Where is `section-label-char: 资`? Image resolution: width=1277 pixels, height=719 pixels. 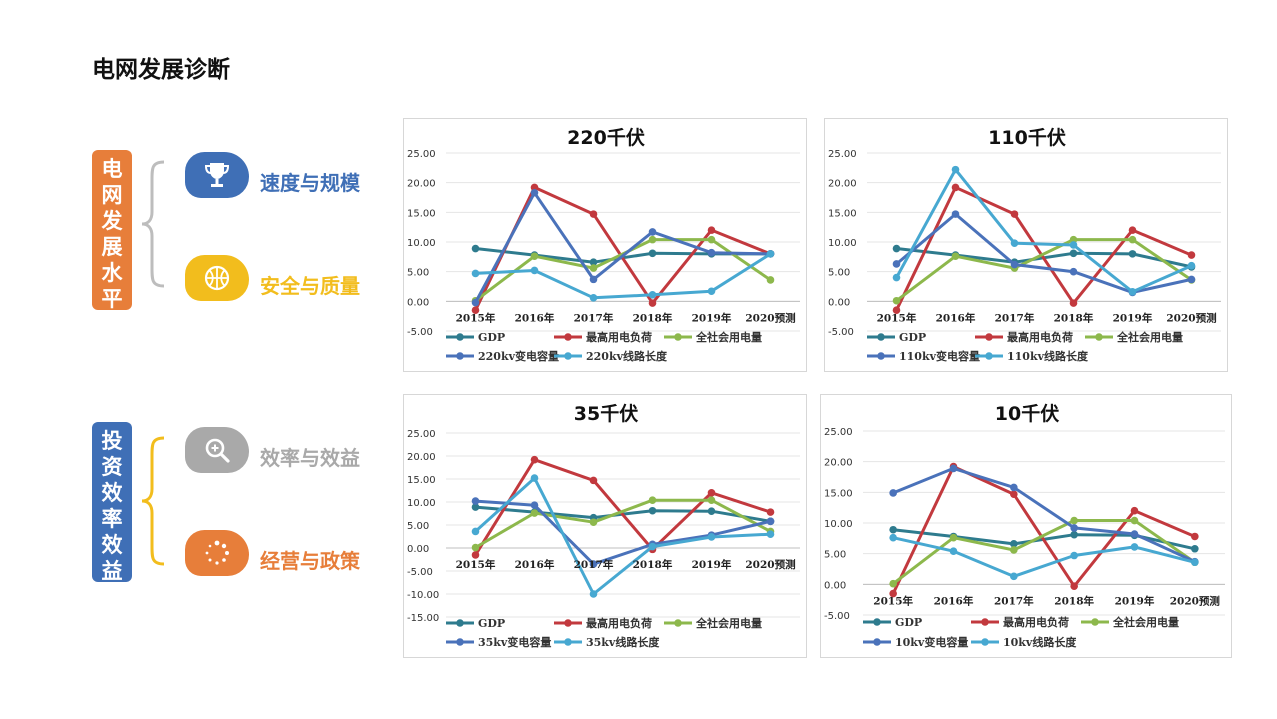
section-label-char: 资 is located at coordinates (112, 467).